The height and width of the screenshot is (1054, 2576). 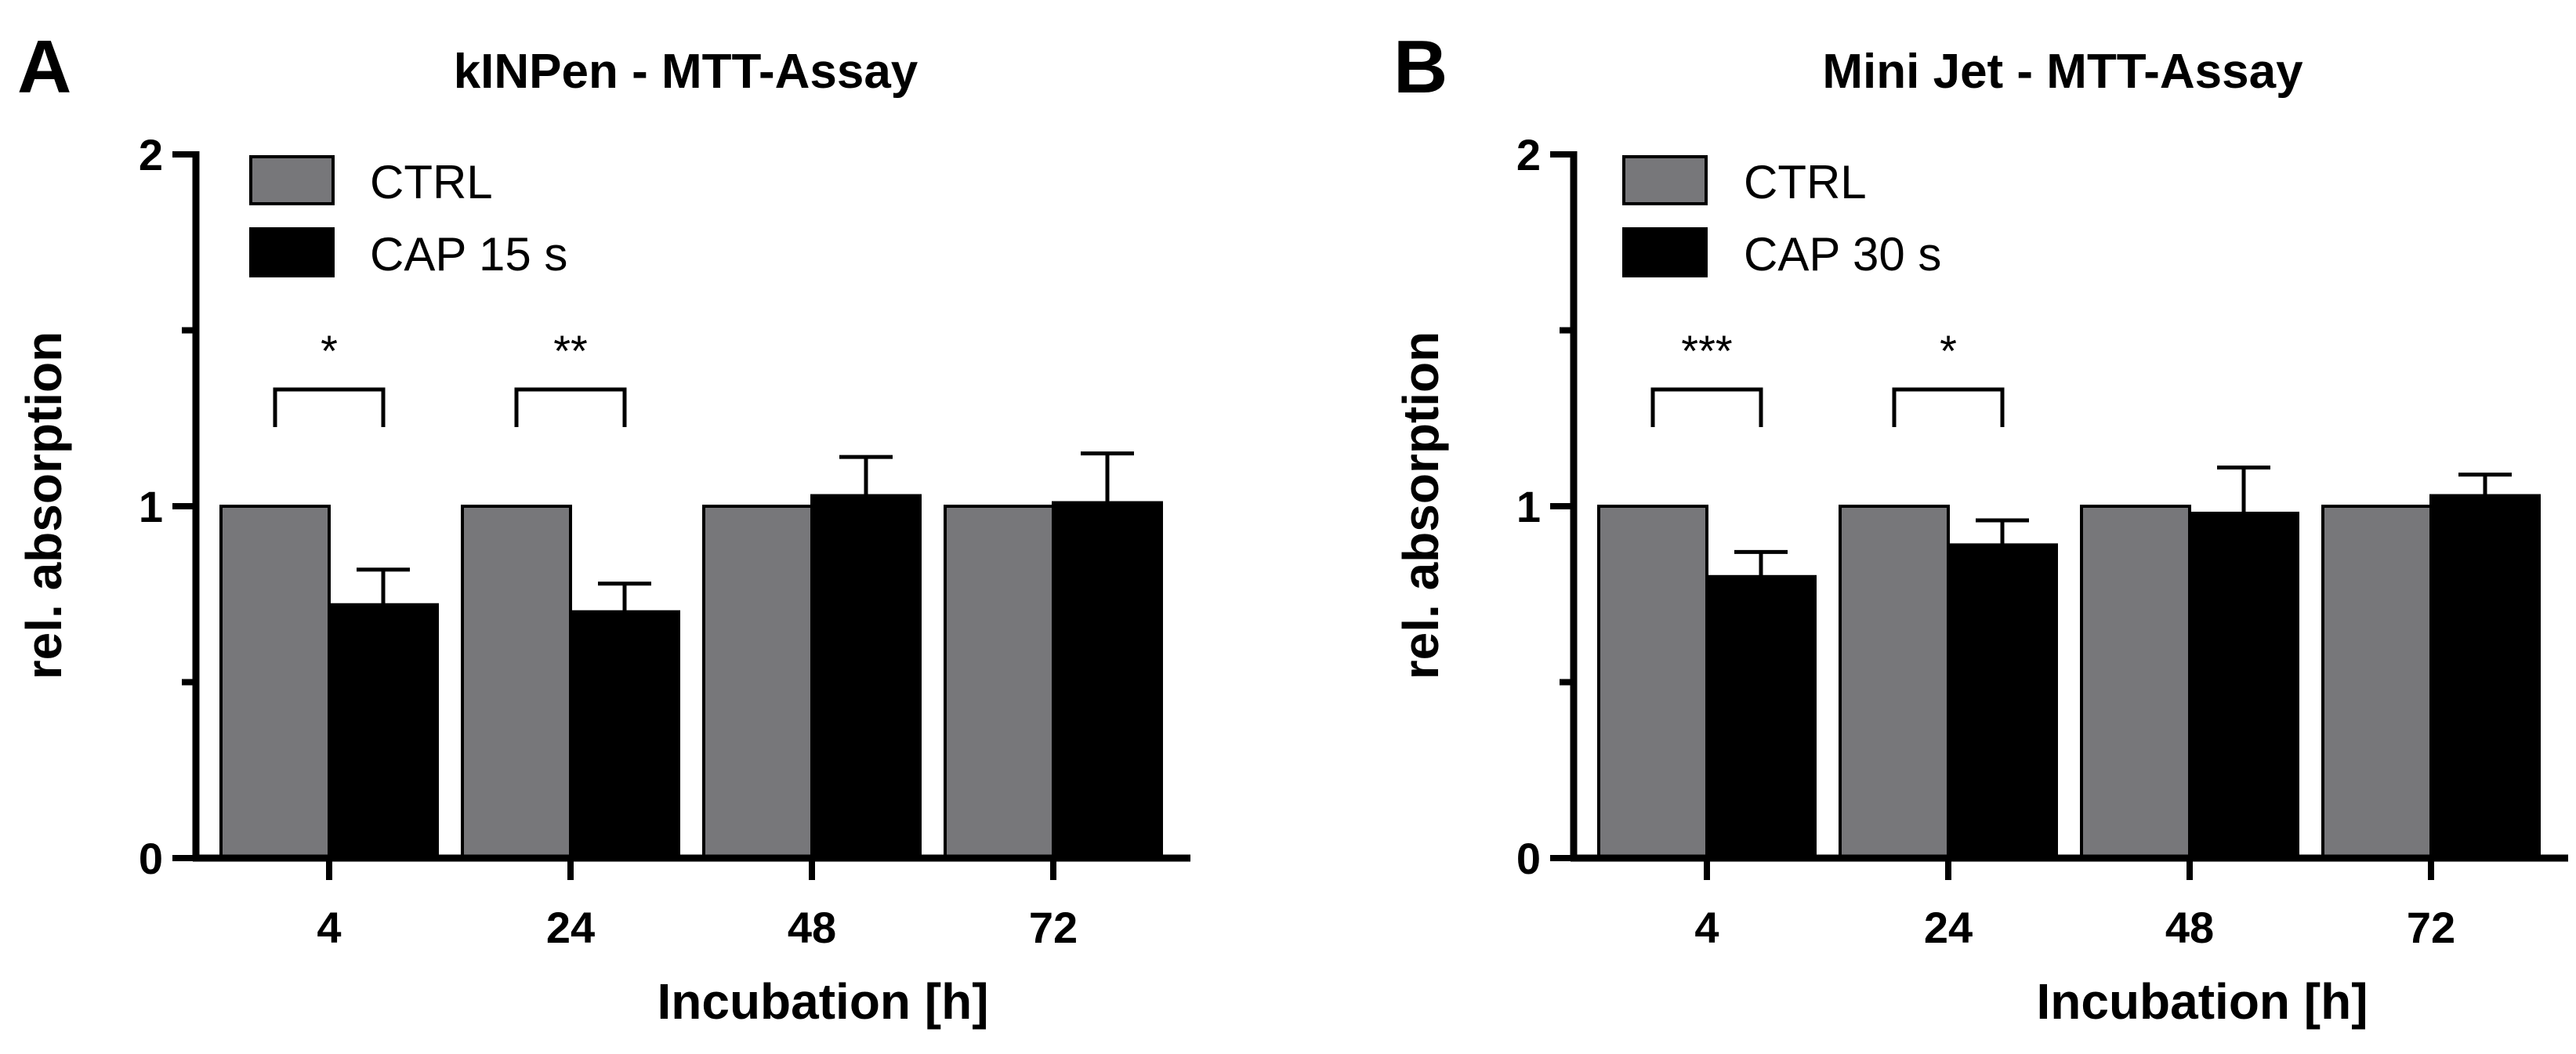 What do you see at coordinates (2062, 72) in the screenshot?
I see `chart-title: Mini Jet - MTT-Assay` at bounding box center [2062, 72].